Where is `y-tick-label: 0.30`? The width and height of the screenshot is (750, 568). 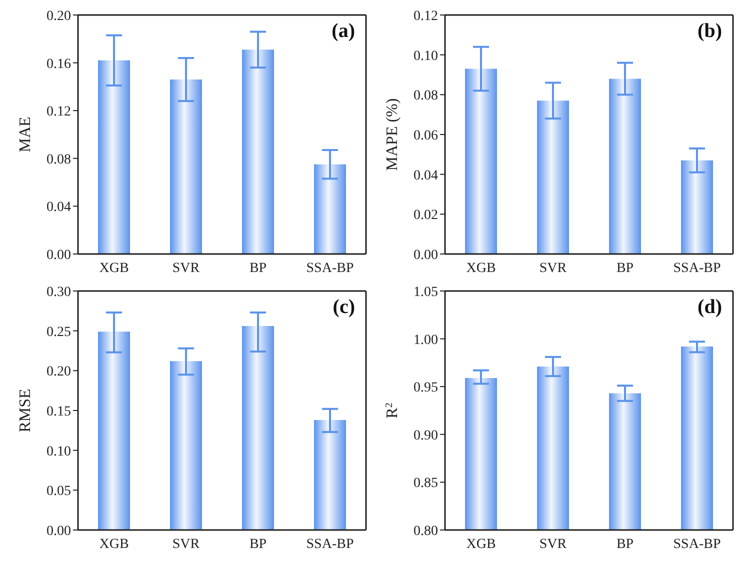
y-tick-label: 0.30 is located at coordinates (58, 292).